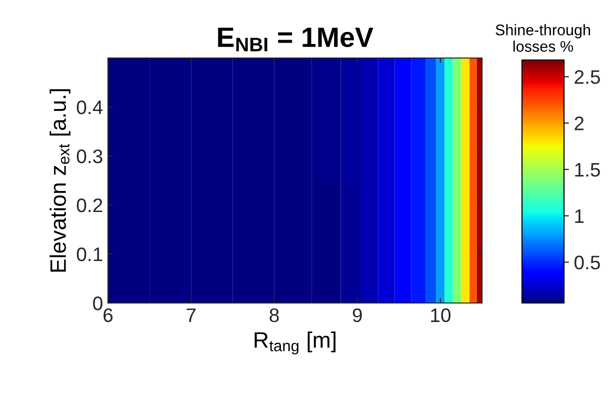  Describe the element at coordinates (89, 156) in the screenshot. I see `y-tick-label: 0.3` at that location.